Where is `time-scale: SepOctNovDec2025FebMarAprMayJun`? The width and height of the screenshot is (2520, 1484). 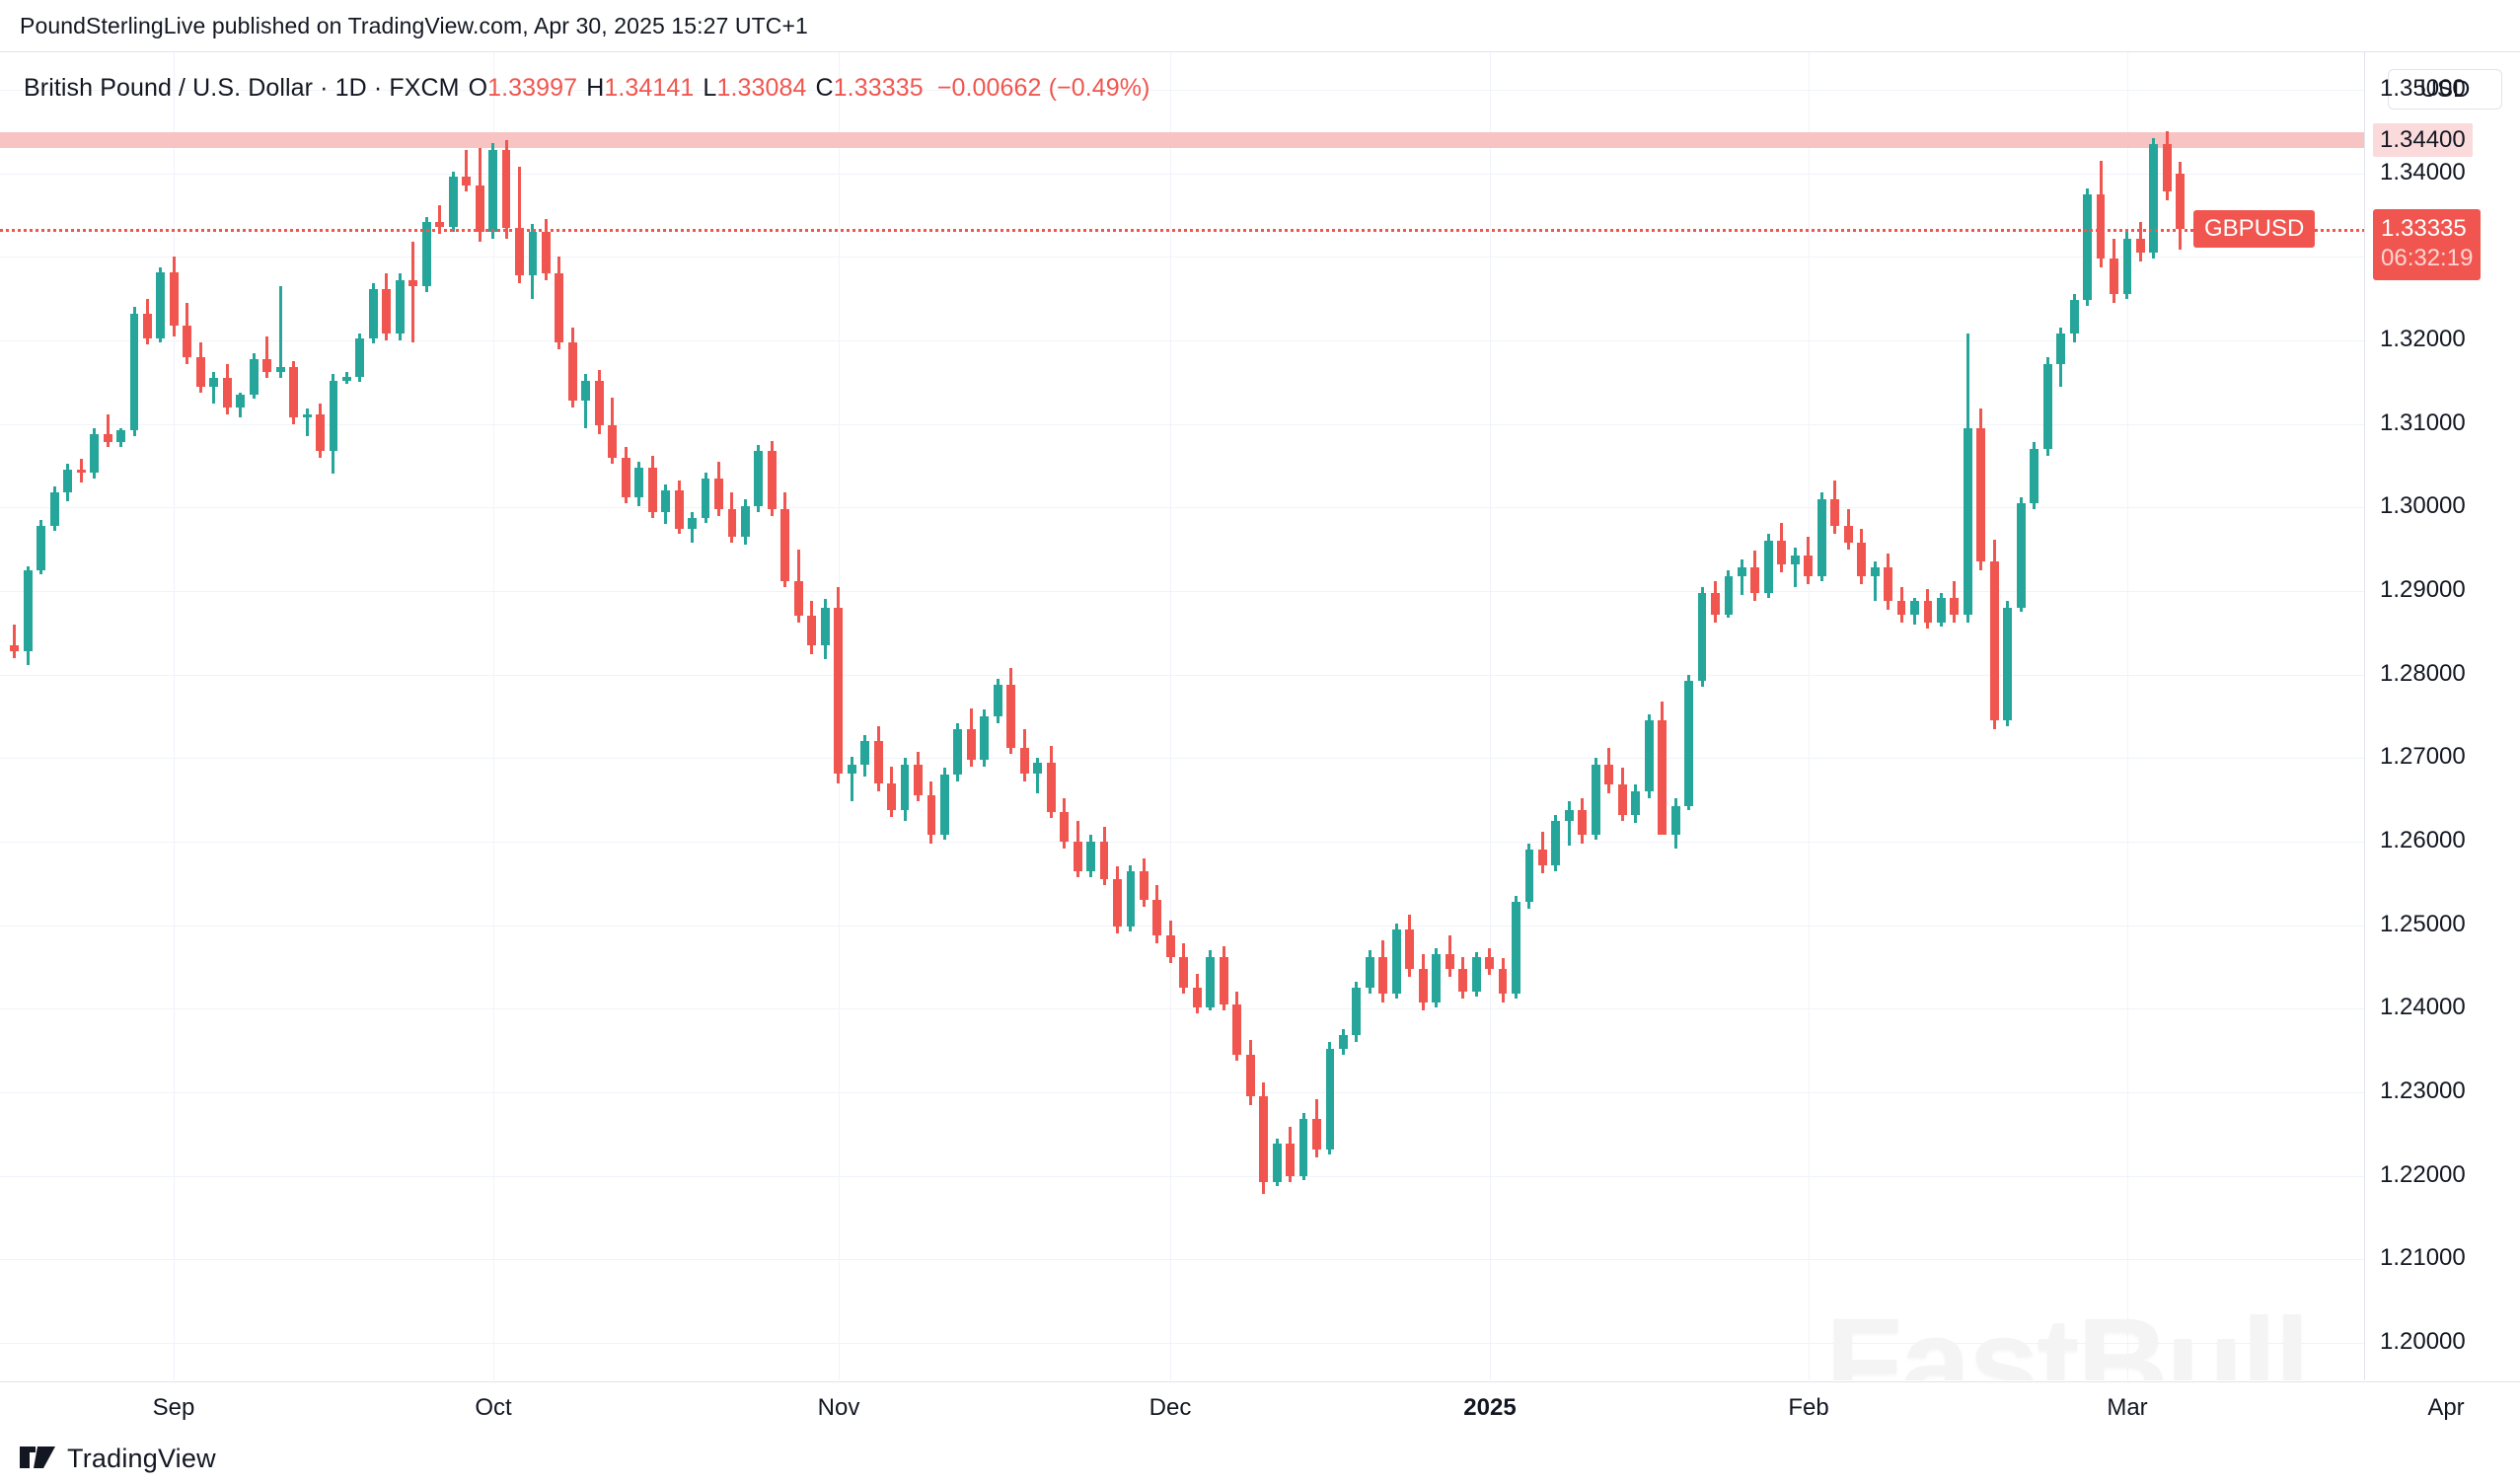
time-scale: SepOctNovDec2025FebMarAprMayJun is located at coordinates (1260, 1407).